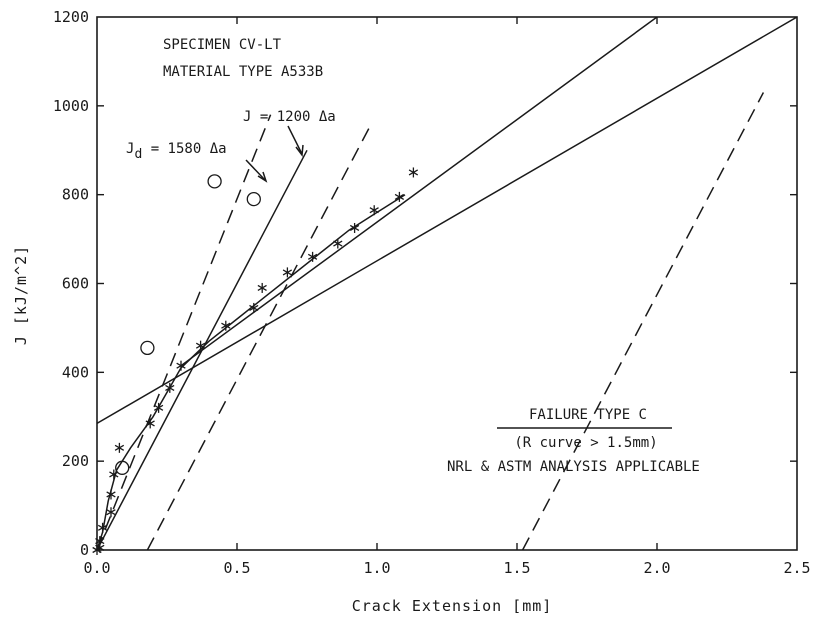  What do you see at coordinates (75, 195) in the screenshot?
I see `y-tick-label: 800` at bounding box center [75, 195].